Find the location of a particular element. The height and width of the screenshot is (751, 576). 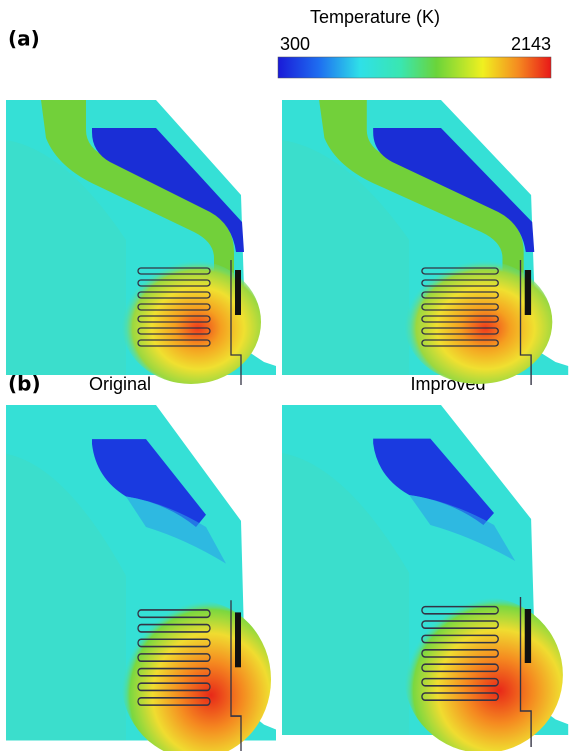

panel-label: (b) is located at coordinates (24, 384).